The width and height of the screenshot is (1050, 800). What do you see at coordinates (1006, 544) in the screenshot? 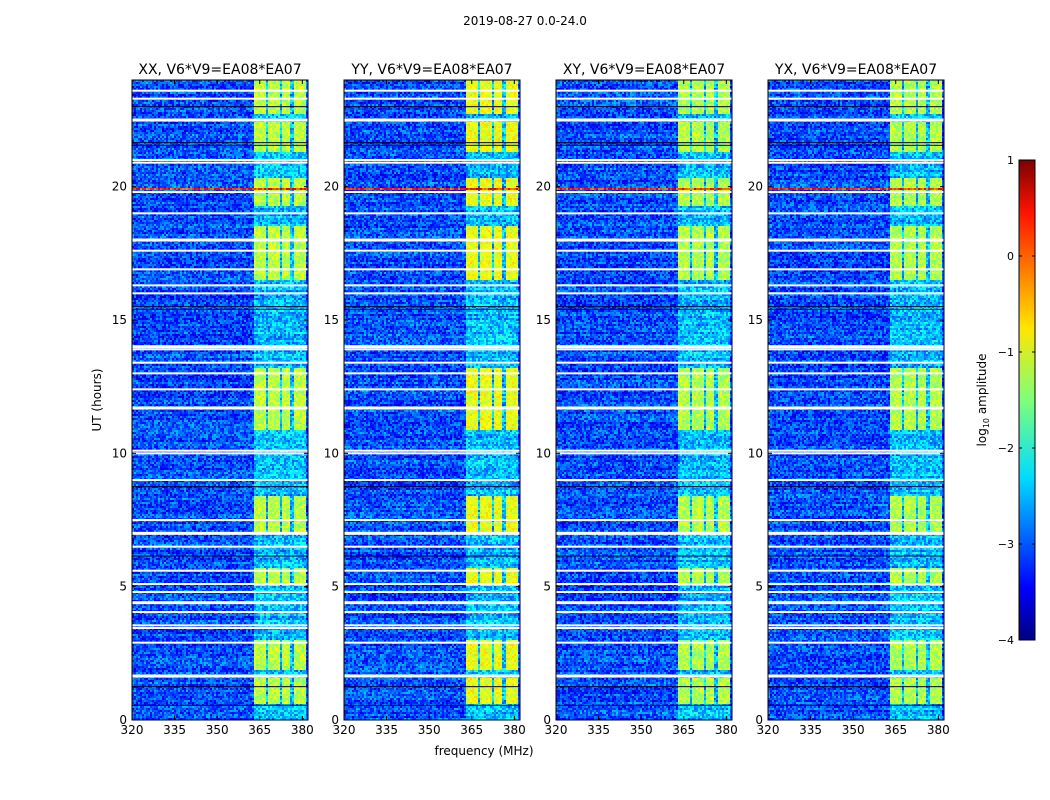
I see `colorbar-tick-label: −3` at bounding box center [1006, 544].